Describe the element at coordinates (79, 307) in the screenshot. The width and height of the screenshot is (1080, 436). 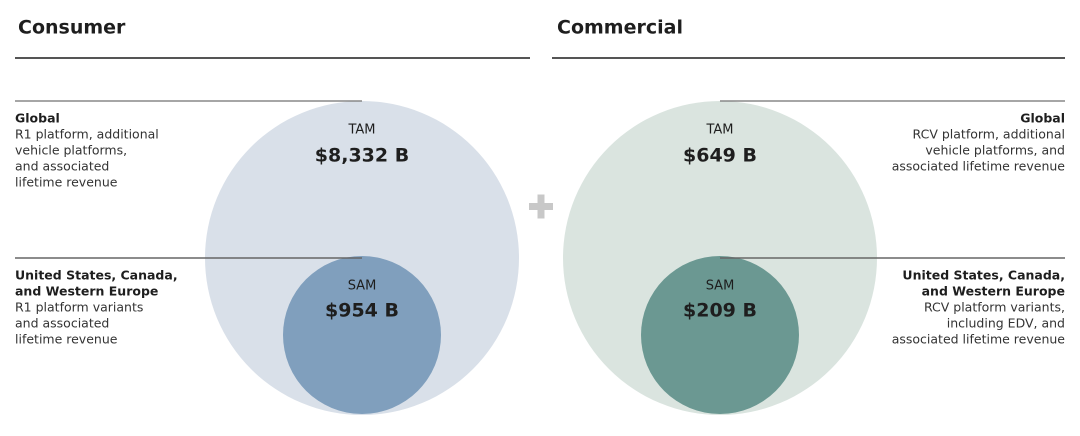
I see `market-description: R1 platform variants` at that location.